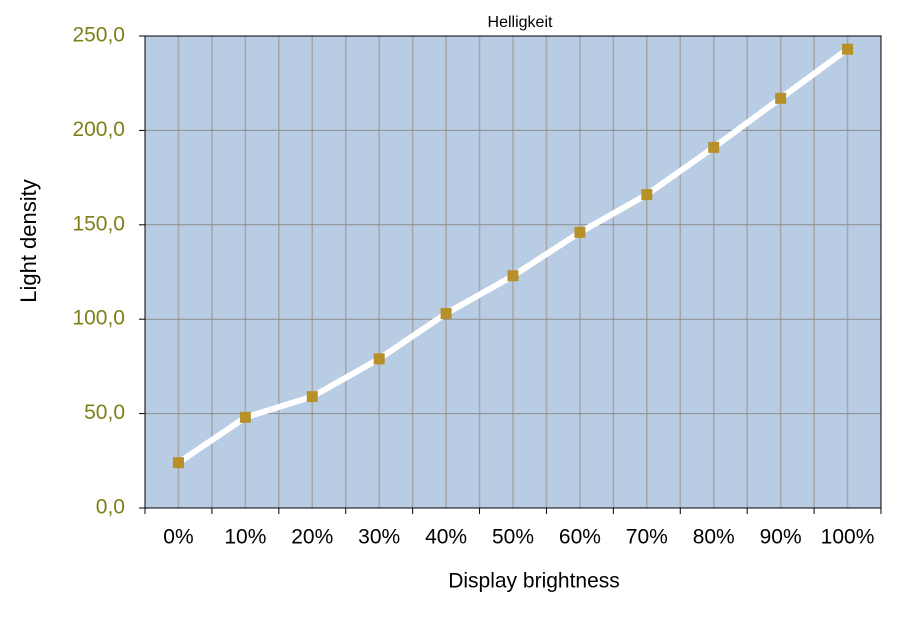 Image resolution: width=919 pixels, height=617 pixels. I want to click on x-axis-label: Display brightness, so click(534, 581).